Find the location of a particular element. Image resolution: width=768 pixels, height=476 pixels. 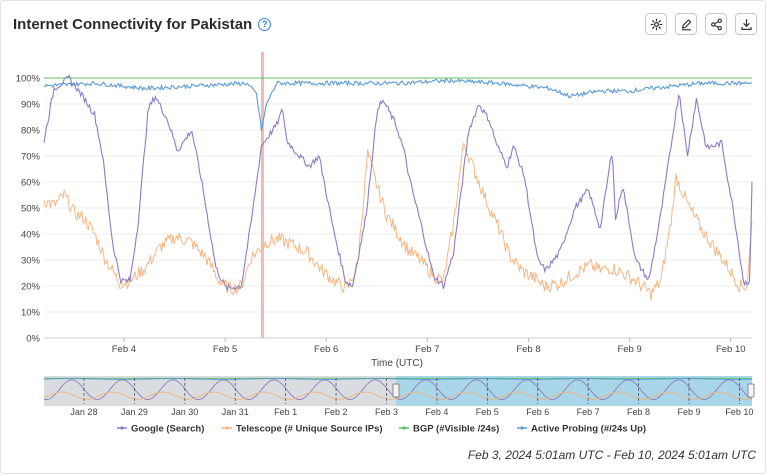

x-tick-label: Feb 5 is located at coordinates (225, 349).